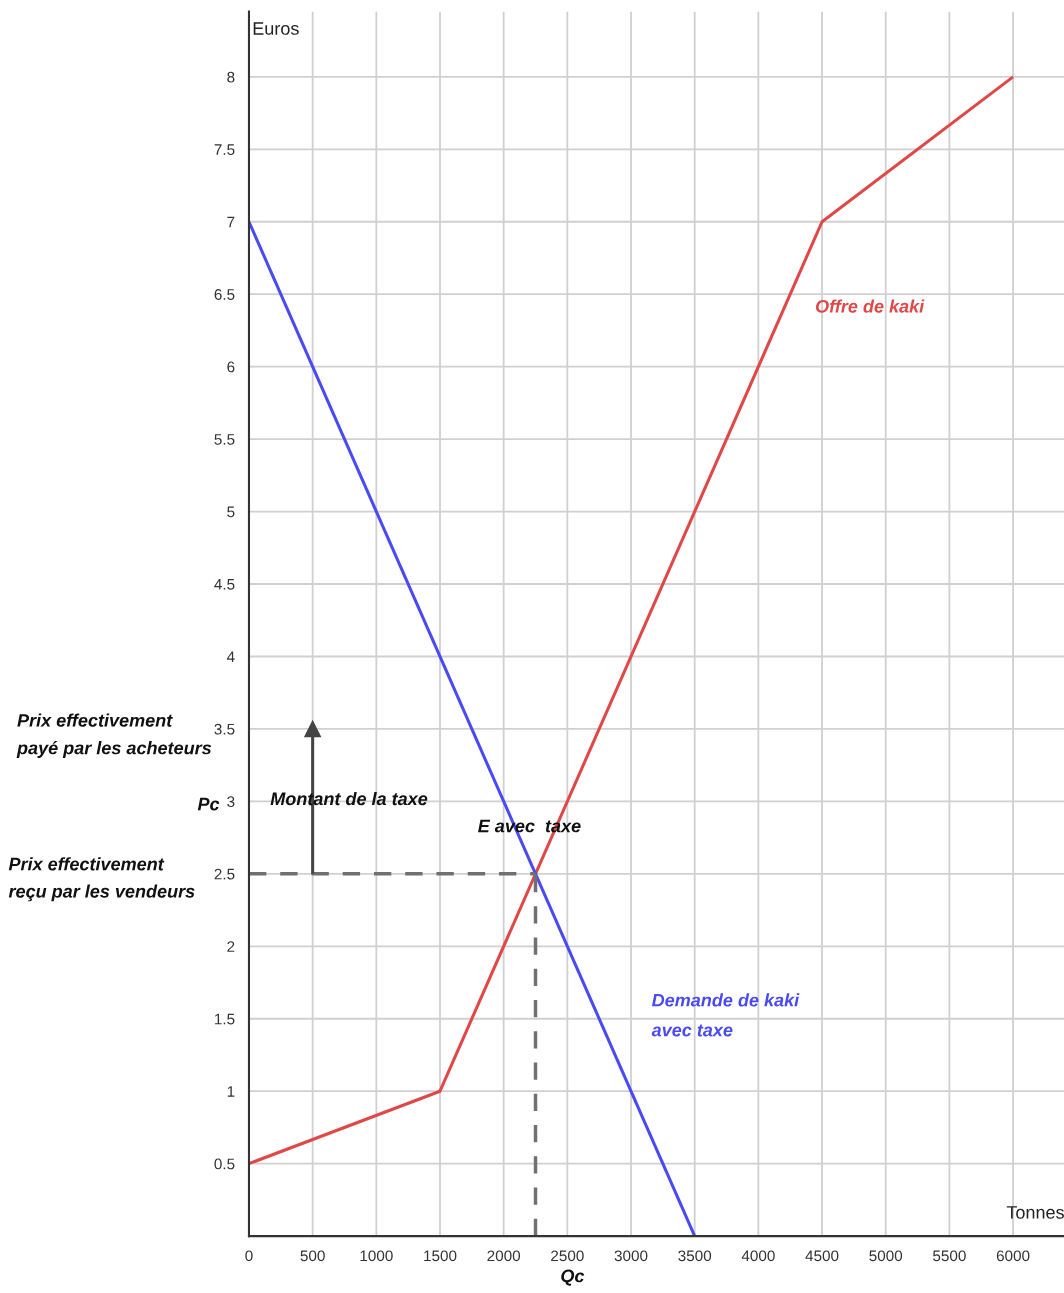  I want to click on x-tick-label: 5000, so click(886, 1256).